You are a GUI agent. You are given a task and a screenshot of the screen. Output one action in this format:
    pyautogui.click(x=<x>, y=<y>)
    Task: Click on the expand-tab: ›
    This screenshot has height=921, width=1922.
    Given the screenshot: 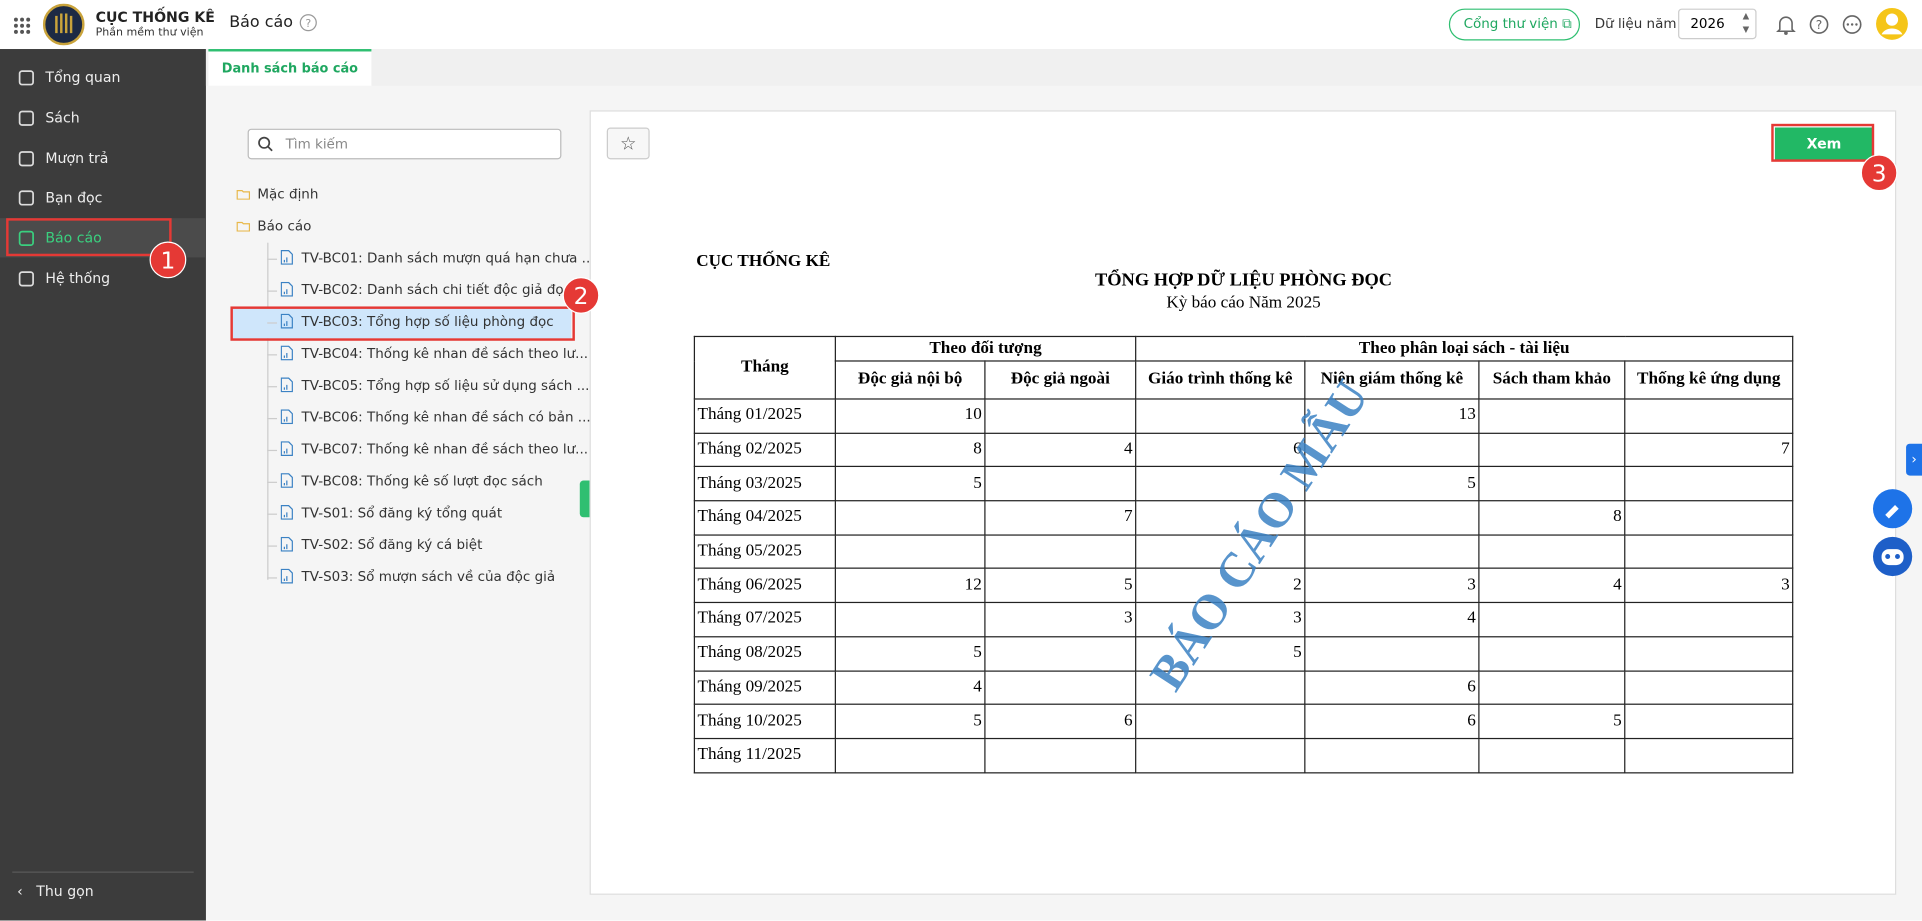 What is the action you would take?
    pyautogui.click(x=1914, y=459)
    